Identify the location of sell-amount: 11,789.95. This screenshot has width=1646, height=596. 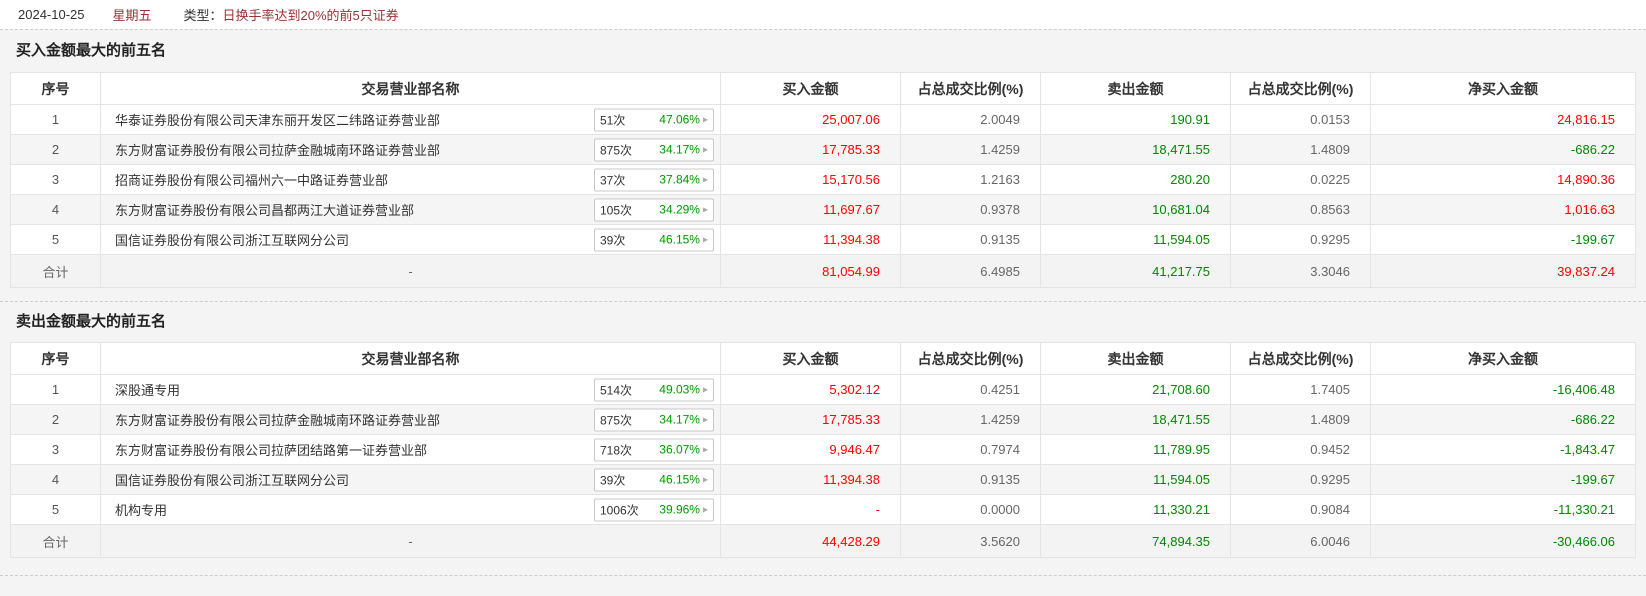
(1135, 449).